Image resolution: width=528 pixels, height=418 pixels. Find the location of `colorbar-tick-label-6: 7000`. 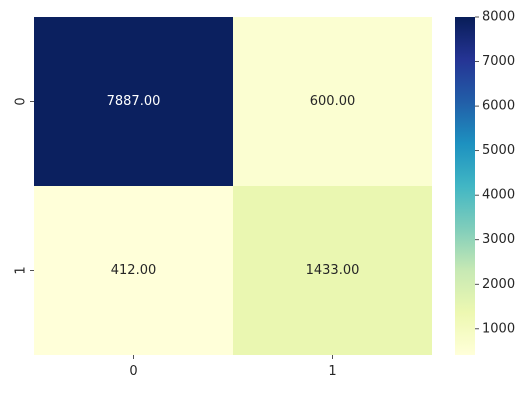

colorbar-tick-label-6: 7000 is located at coordinates (498, 61).